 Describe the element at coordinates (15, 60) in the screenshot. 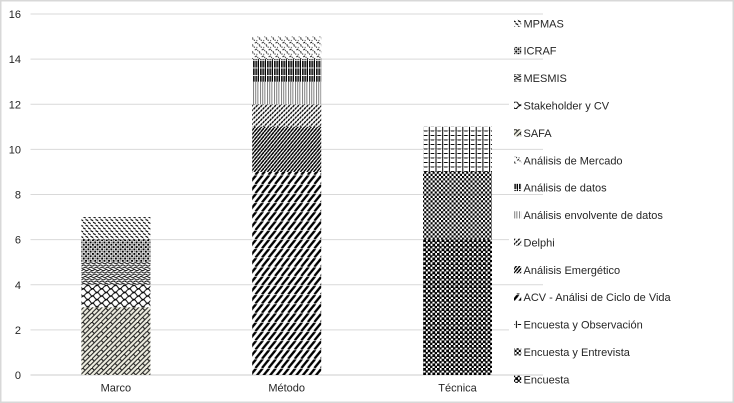

I see `svg-text: 14` at that location.